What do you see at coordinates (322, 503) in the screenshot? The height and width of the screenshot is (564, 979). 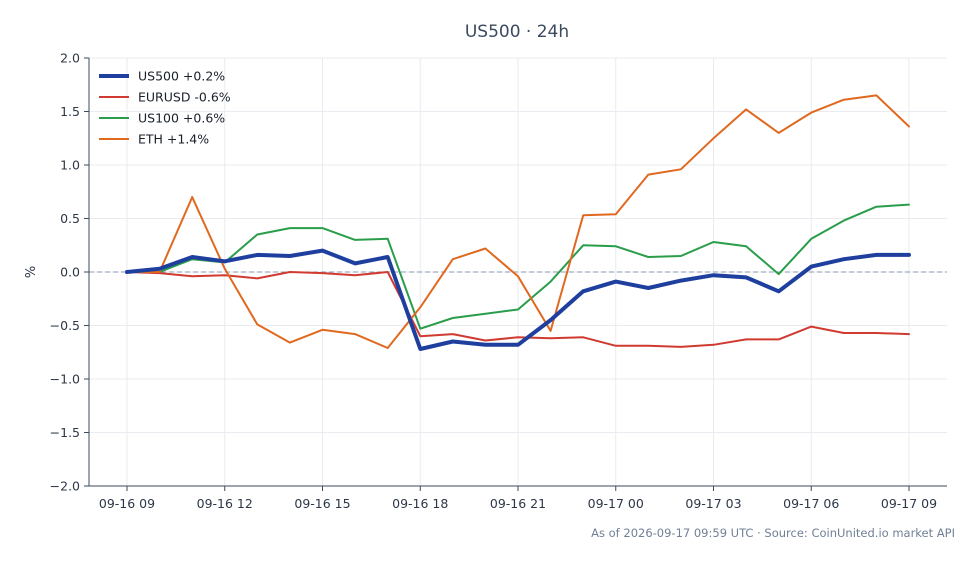 I see `x-tick-label-2: 09-16 15` at bounding box center [322, 503].